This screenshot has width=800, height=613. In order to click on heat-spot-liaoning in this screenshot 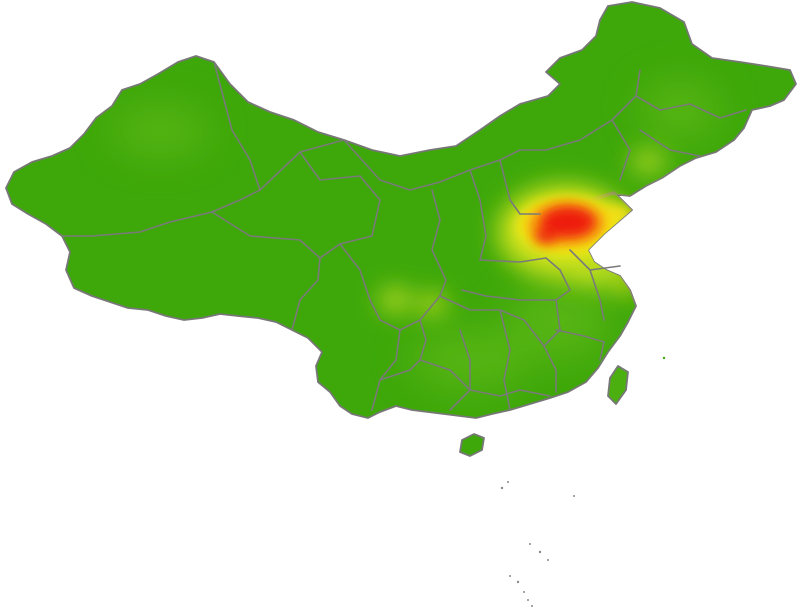, I will do `click(648, 162)`.